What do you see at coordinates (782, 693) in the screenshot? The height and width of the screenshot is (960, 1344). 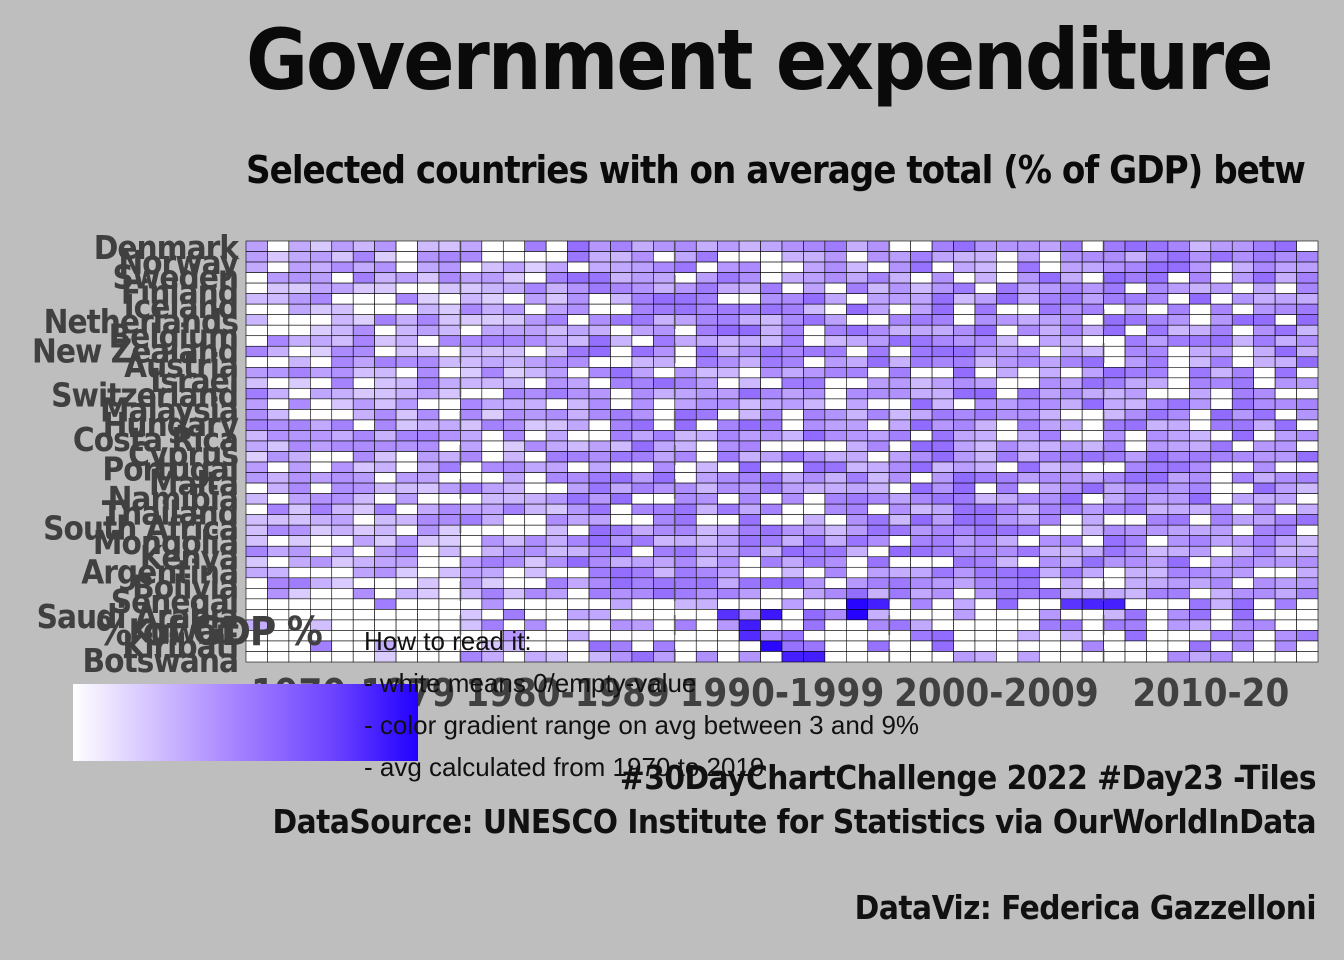 I see `x-tick-label: 1990-1999` at bounding box center [782, 693].